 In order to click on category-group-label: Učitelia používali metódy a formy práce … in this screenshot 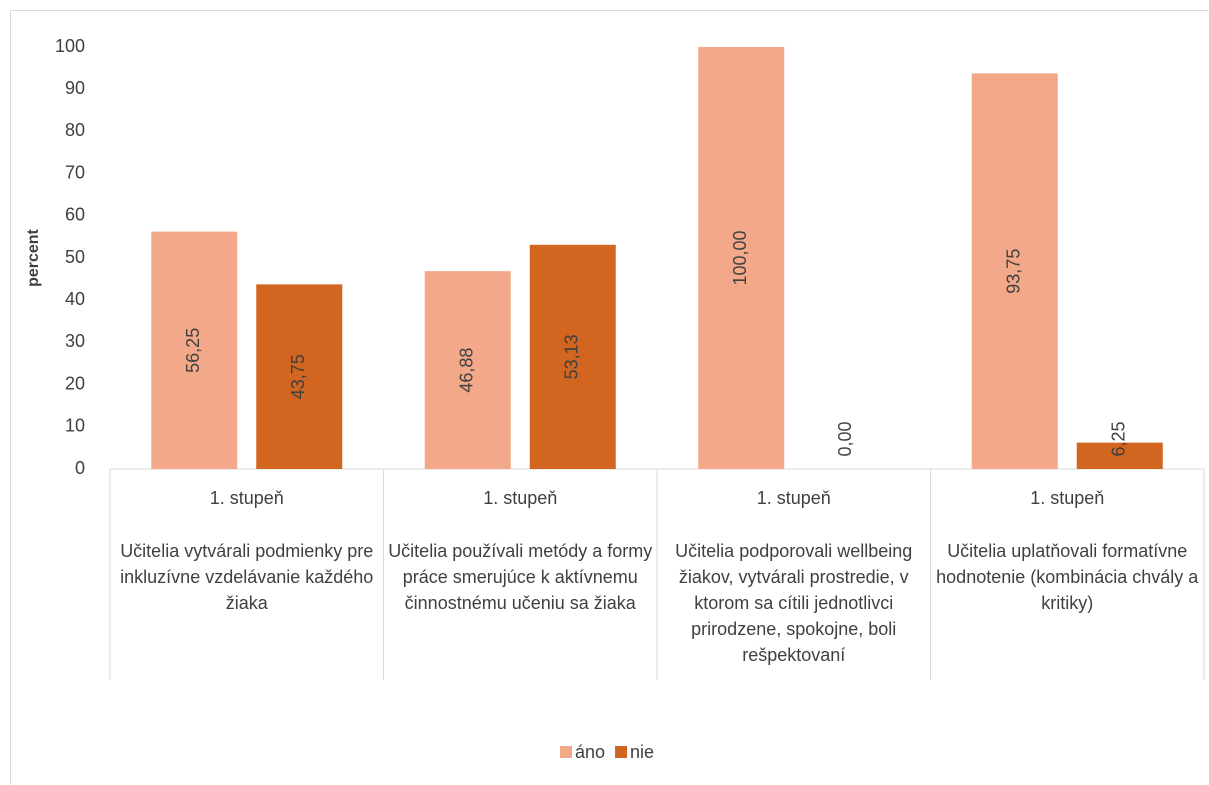, I will do `click(520, 577)`.